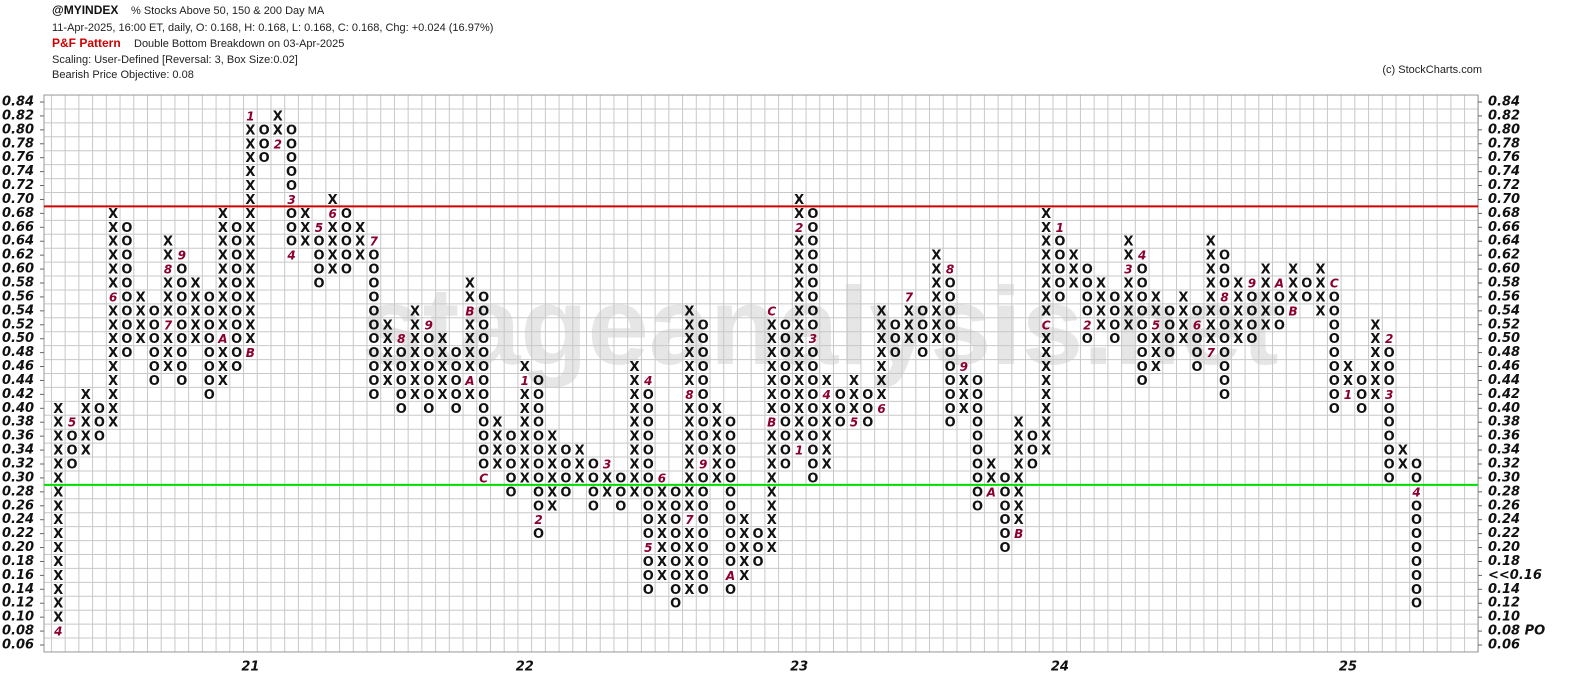 The image size is (1580, 698). I want to click on y-tick-label: 0.12, so click(1504, 603).